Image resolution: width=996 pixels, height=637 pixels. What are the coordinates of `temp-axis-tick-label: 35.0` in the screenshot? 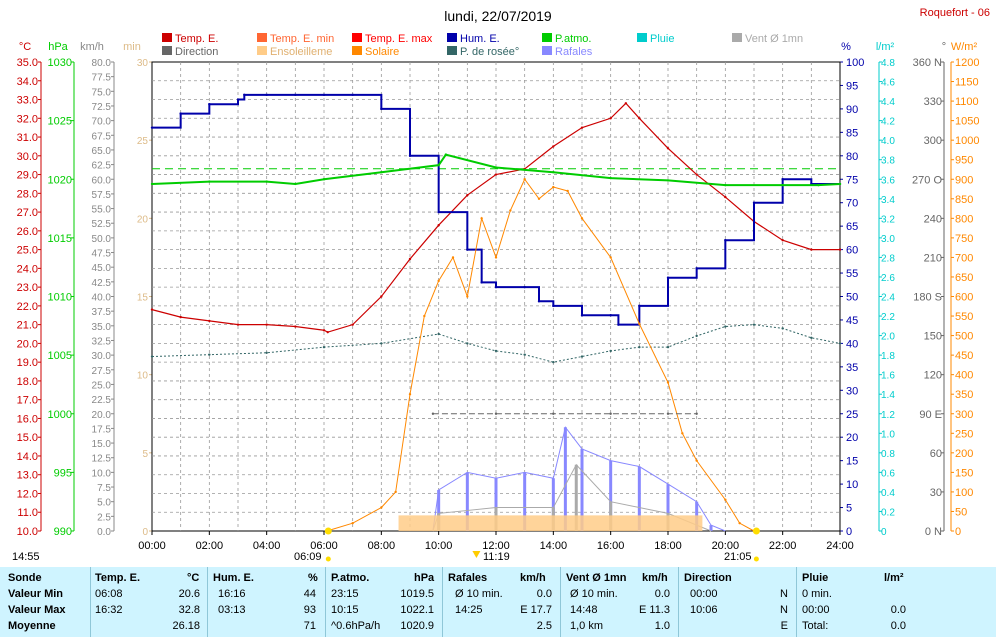 It's located at (27, 63).